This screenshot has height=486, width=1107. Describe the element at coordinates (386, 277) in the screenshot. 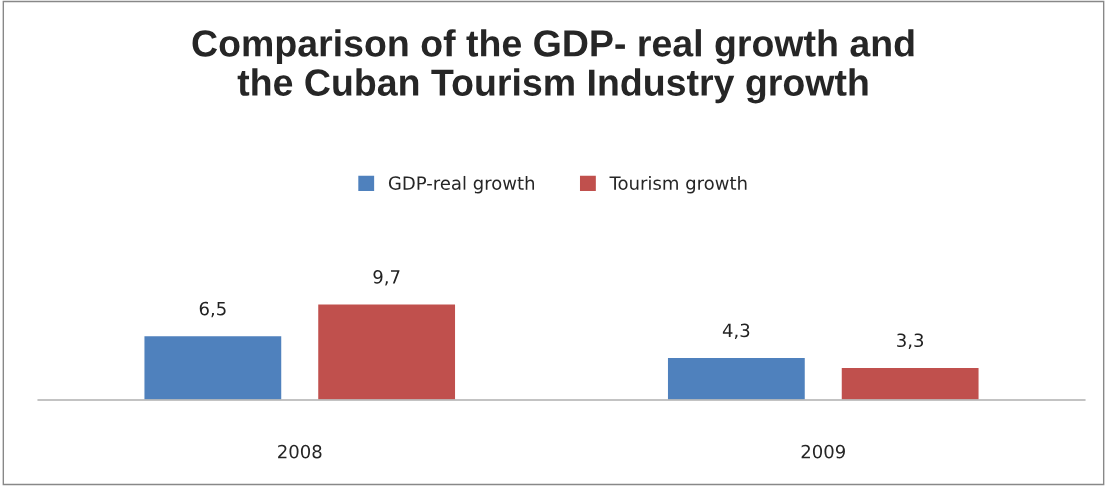

I see `data-label: 9,7` at that location.